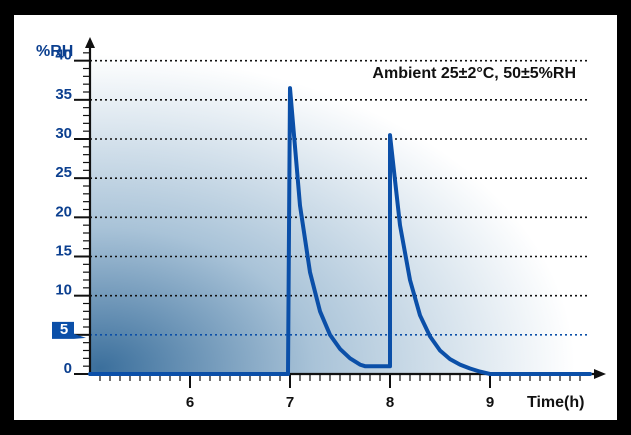  Describe the element at coordinates (490, 402) in the screenshot. I see `x-tick-label-9: 9` at that location.